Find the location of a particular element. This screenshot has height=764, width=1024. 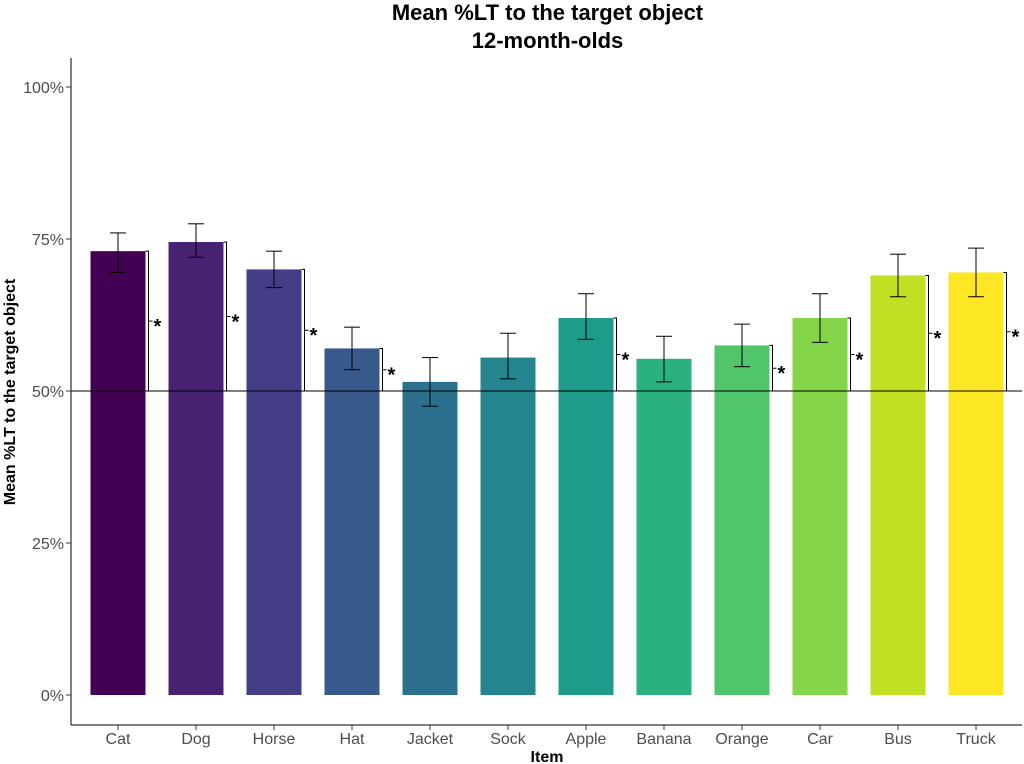

bar-bus is located at coordinates (898, 485).